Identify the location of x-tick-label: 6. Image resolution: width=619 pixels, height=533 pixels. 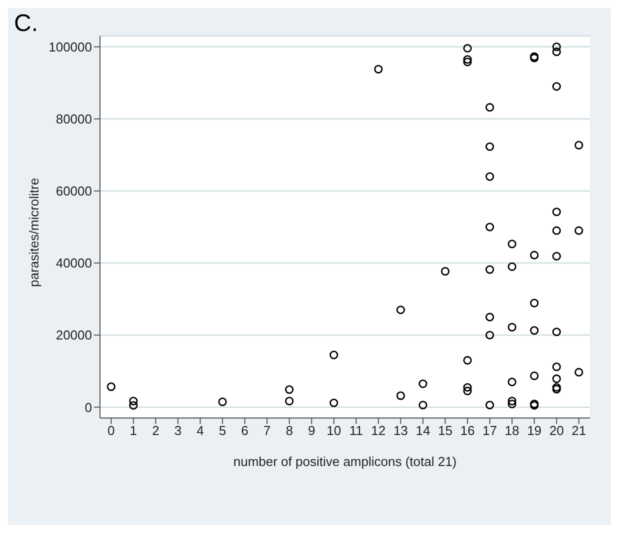
(244, 430).